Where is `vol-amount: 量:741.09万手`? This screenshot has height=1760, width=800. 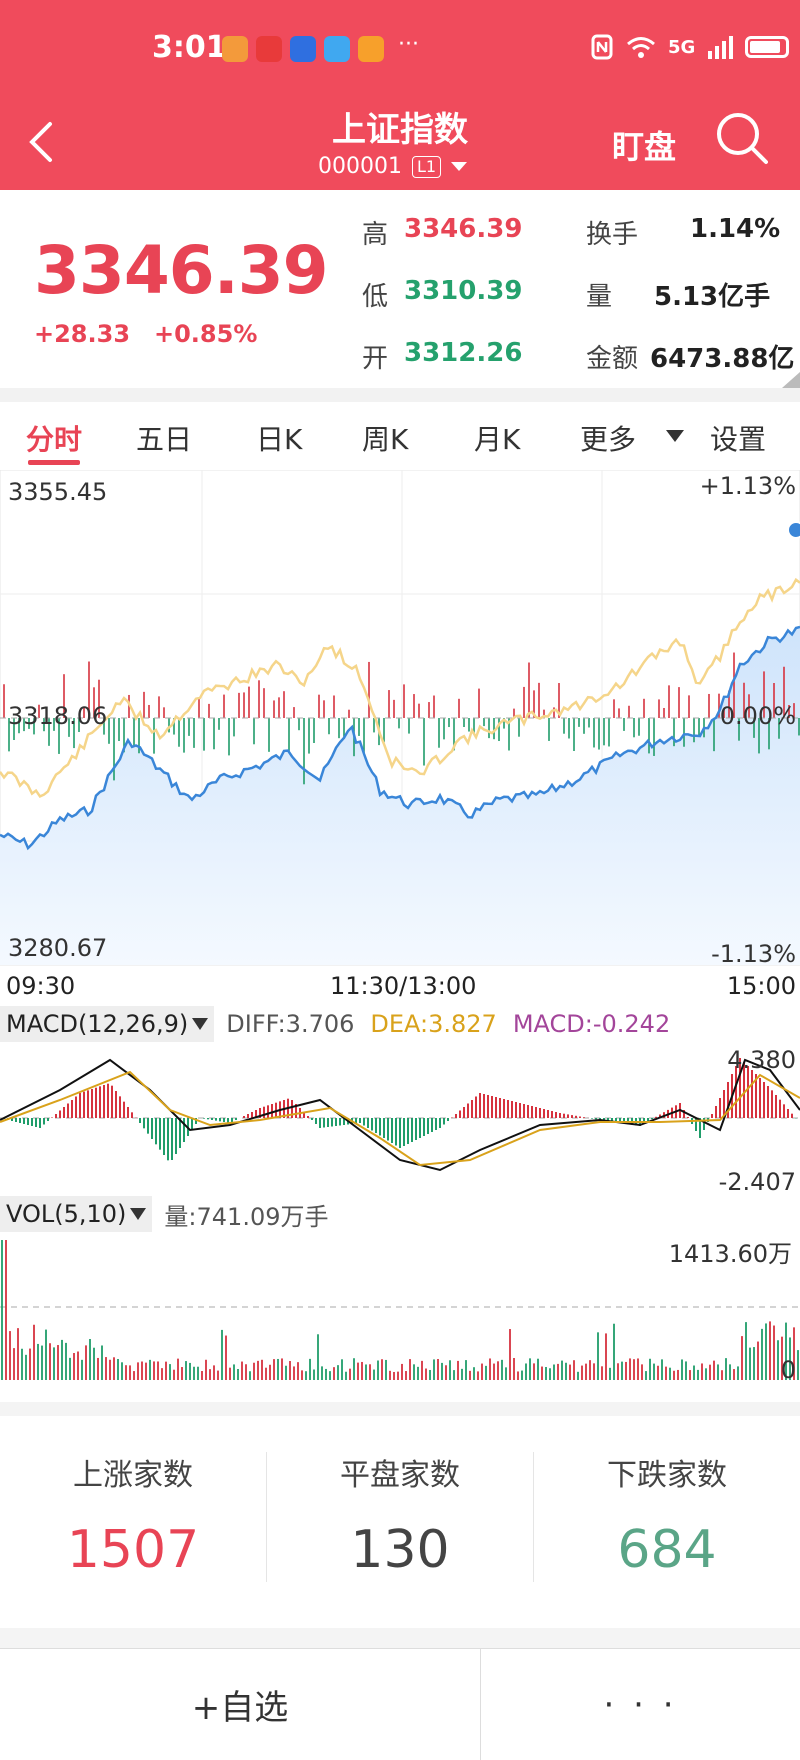
vol-amount: 量:741.09万手 is located at coordinates (246, 1216).